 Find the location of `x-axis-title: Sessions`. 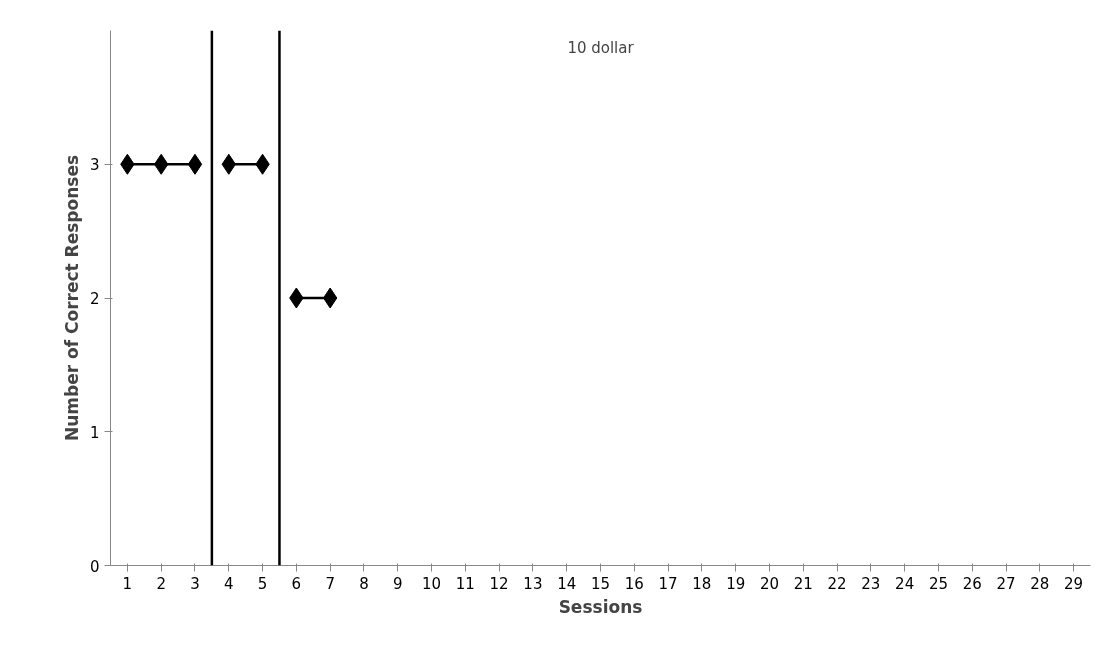

x-axis-title: Sessions is located at coordinates (600, 606).